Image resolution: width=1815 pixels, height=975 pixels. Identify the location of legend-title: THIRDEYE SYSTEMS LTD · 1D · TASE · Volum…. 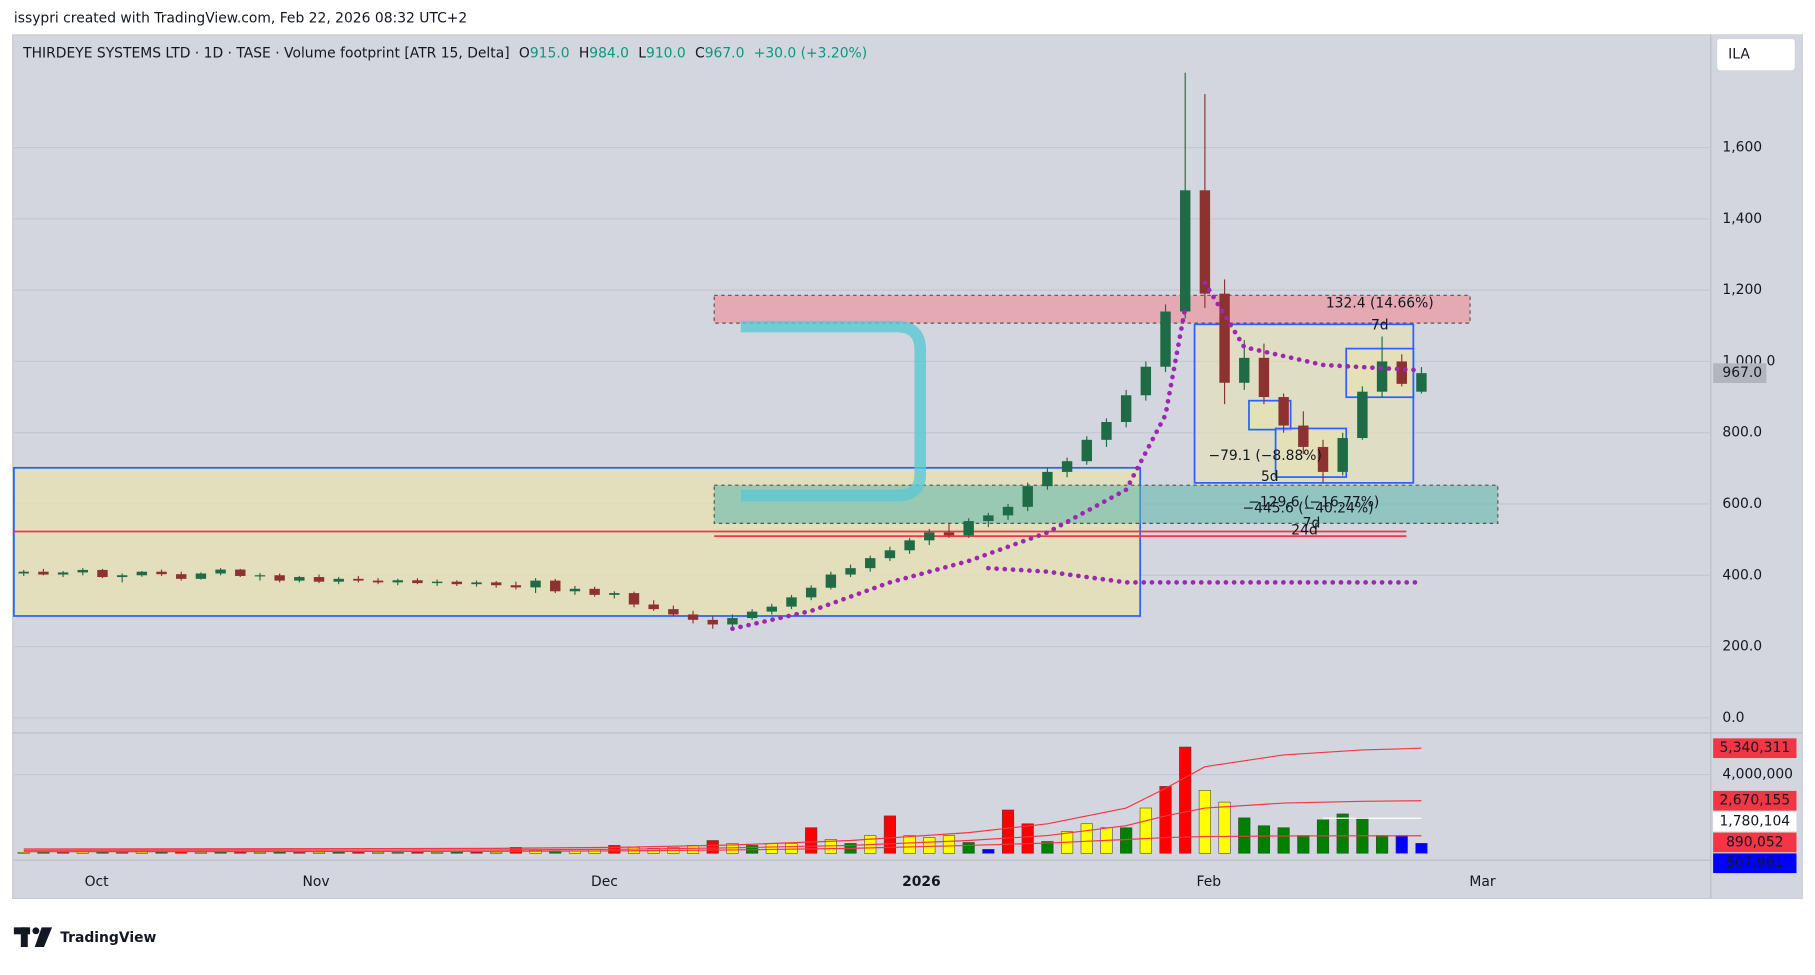
(266, 53).